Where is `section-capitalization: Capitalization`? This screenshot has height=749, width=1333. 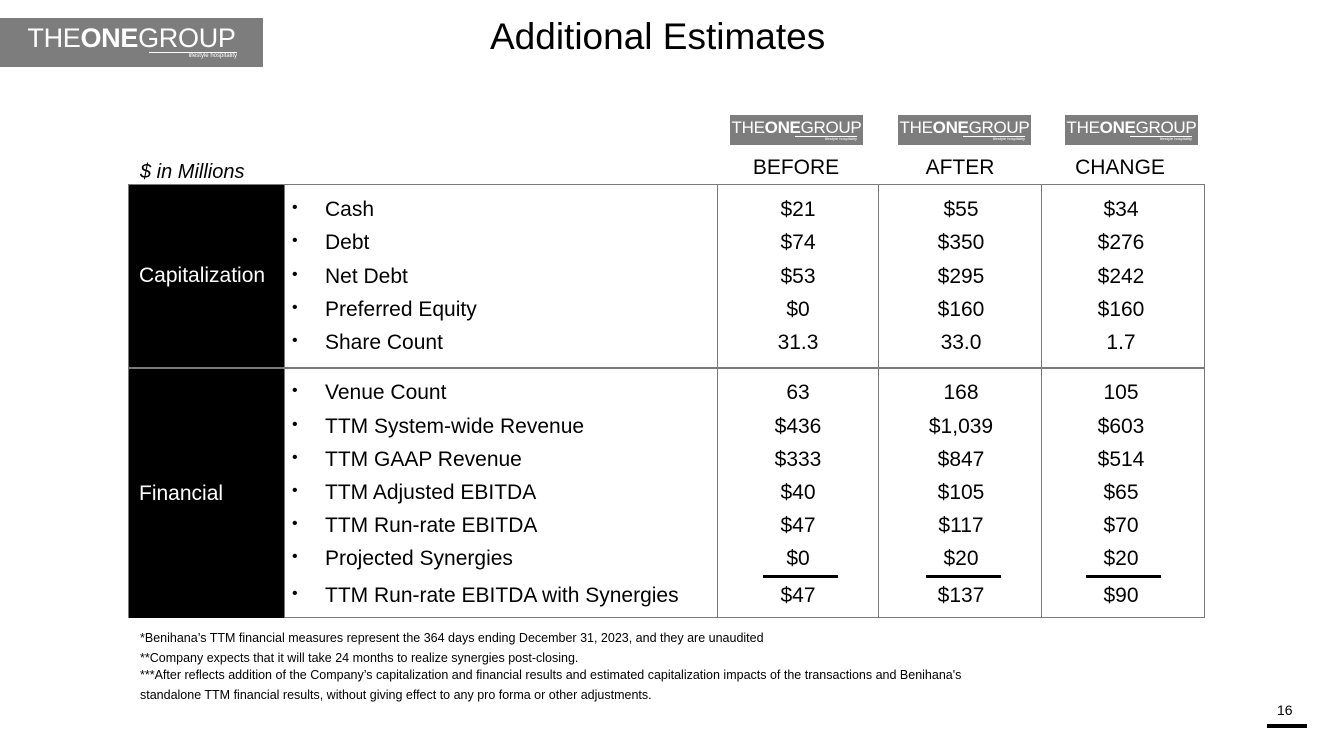 section-capitalization: Capitalization is located at coordinates (206, 276).